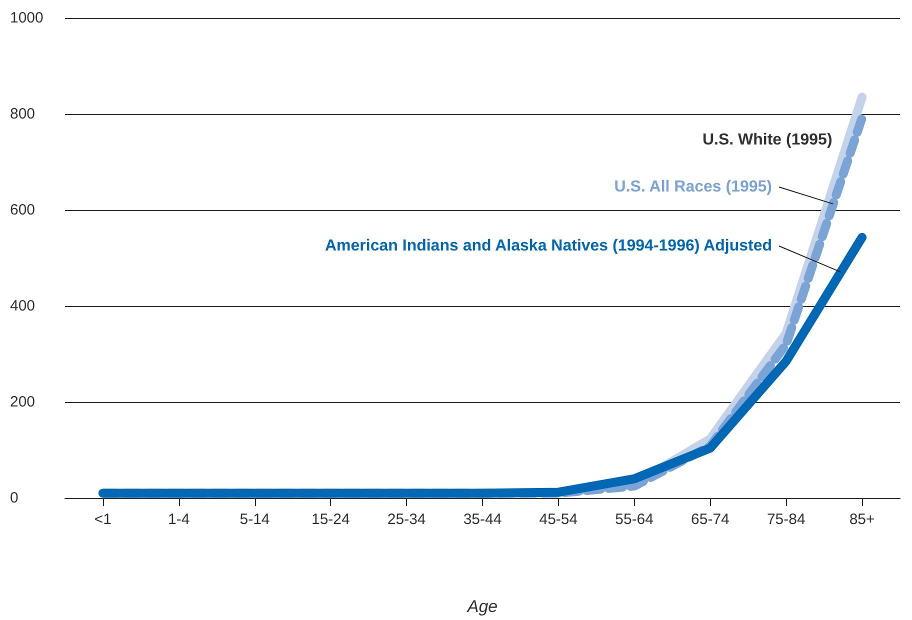  Describe the element at coordinates (255, 519) in the screenshot. I see `x-tick-label: 5-14` at that location.